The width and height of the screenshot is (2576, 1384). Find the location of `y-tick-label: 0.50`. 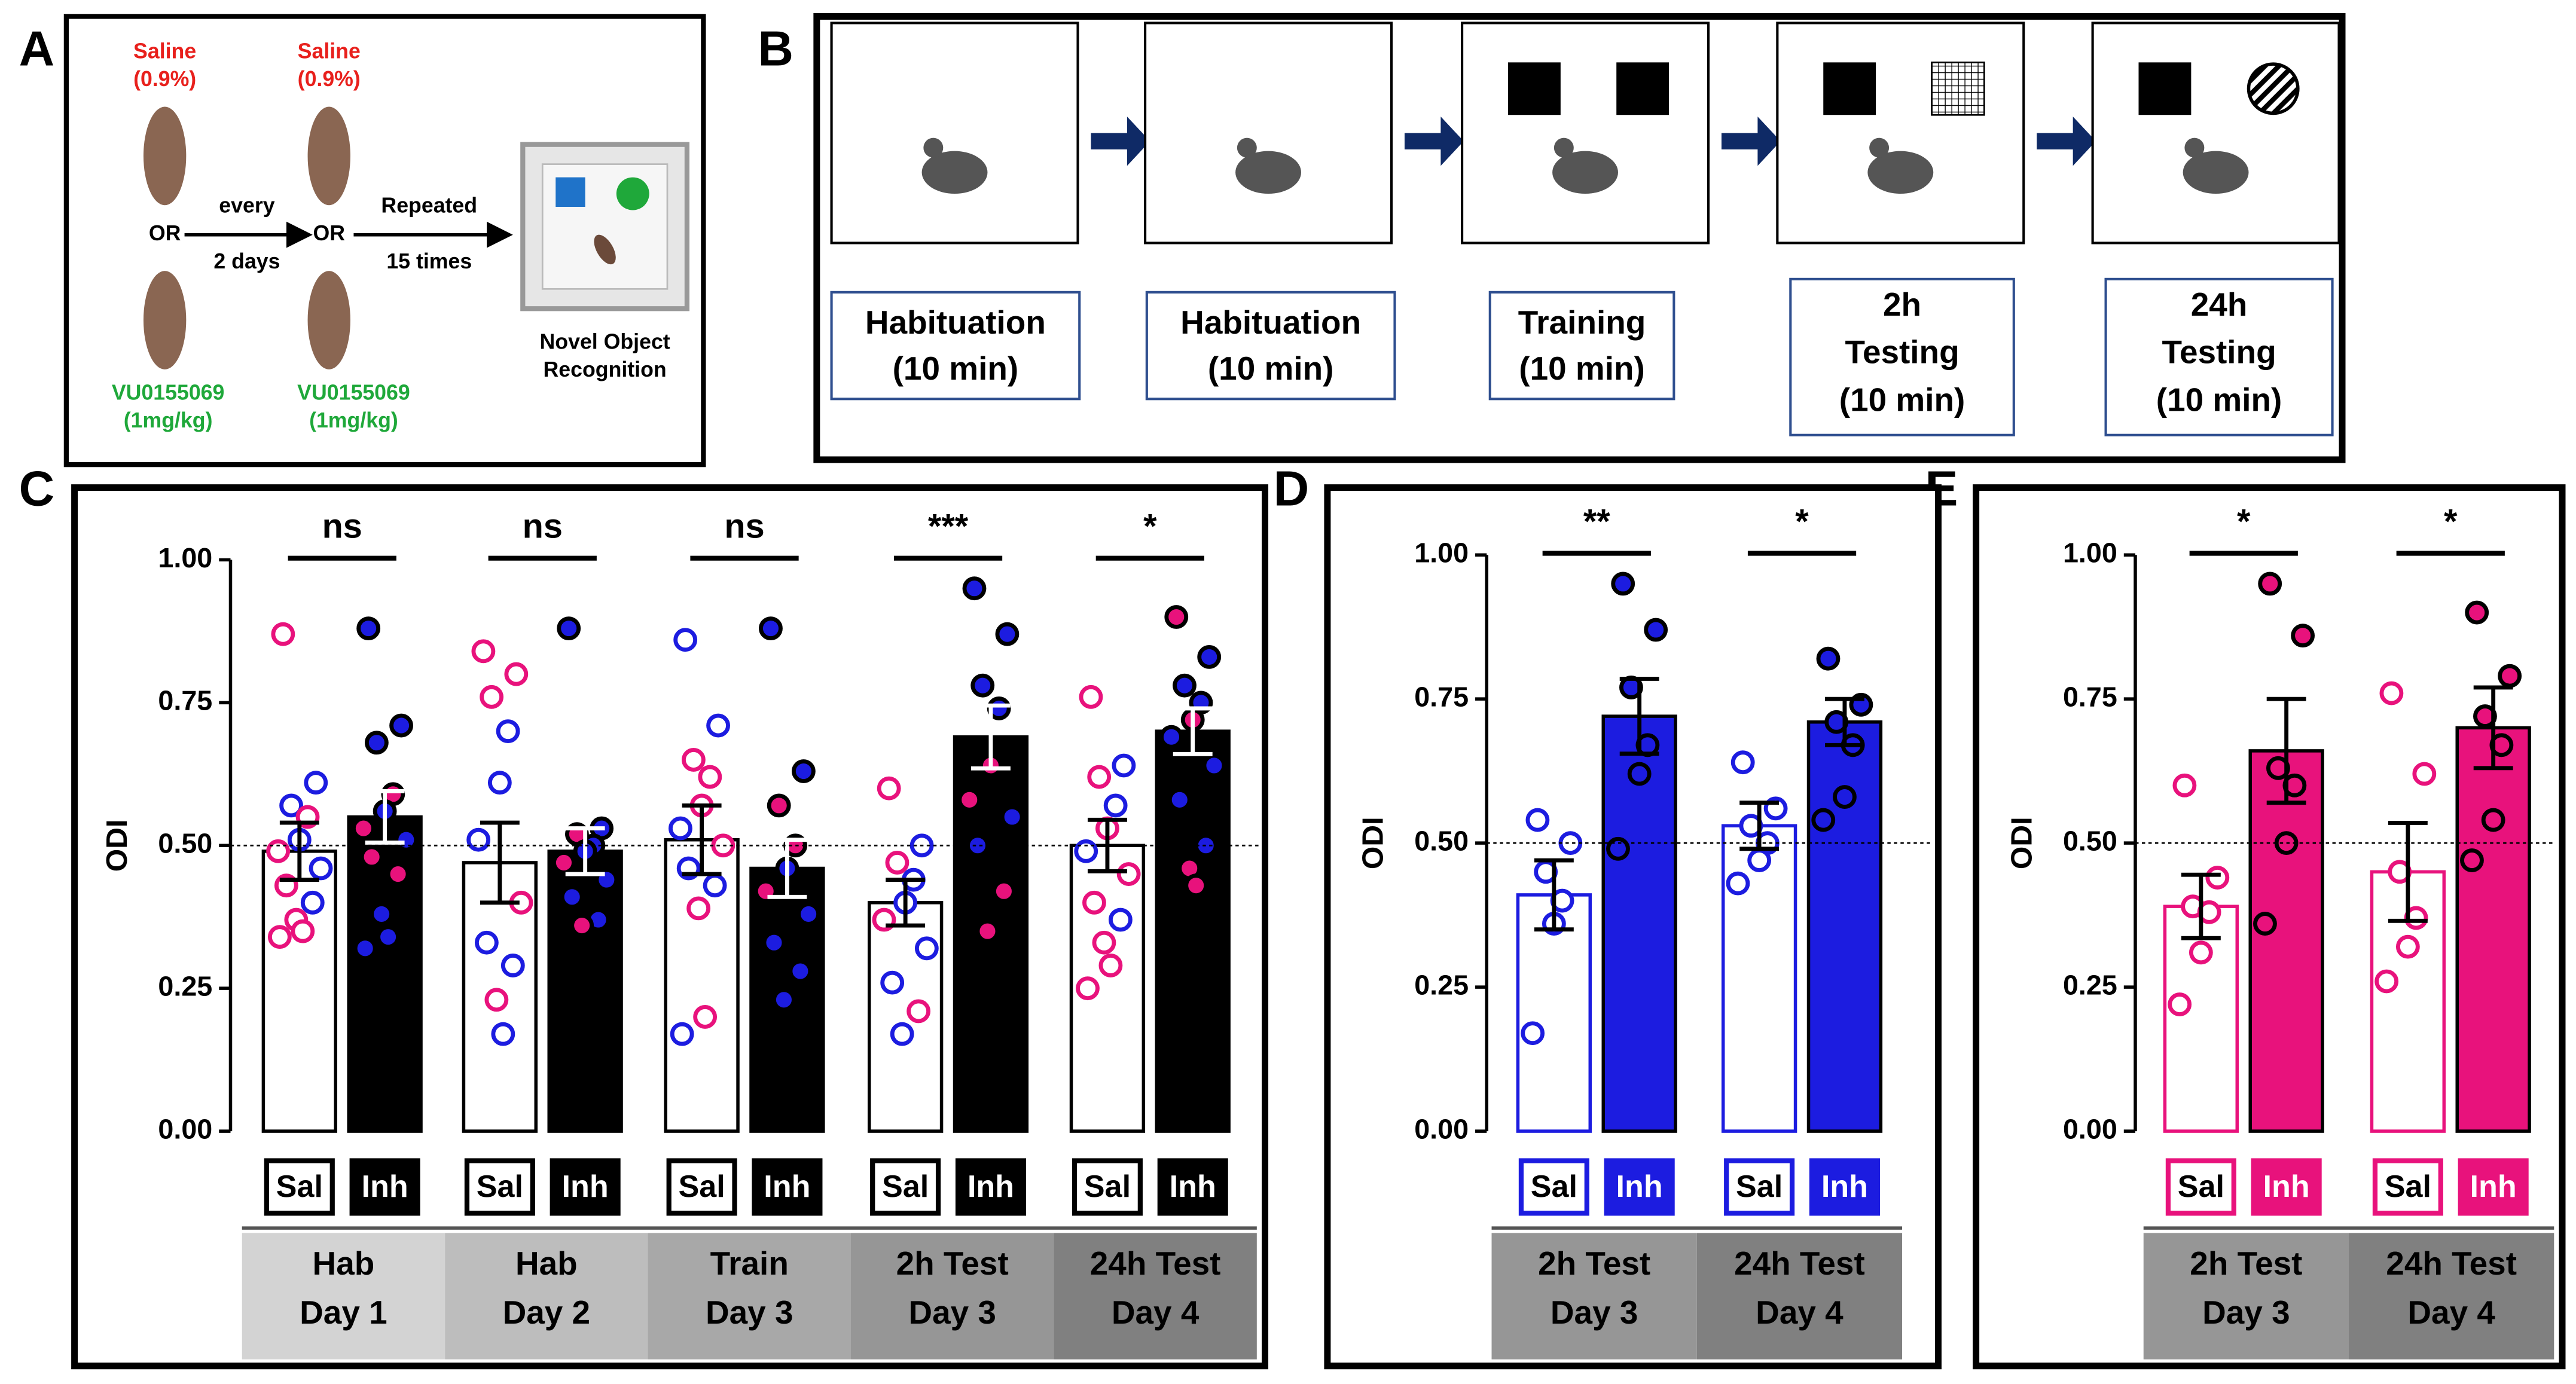

y-tick-label: 0.50 is located at coordinates (185, 843).